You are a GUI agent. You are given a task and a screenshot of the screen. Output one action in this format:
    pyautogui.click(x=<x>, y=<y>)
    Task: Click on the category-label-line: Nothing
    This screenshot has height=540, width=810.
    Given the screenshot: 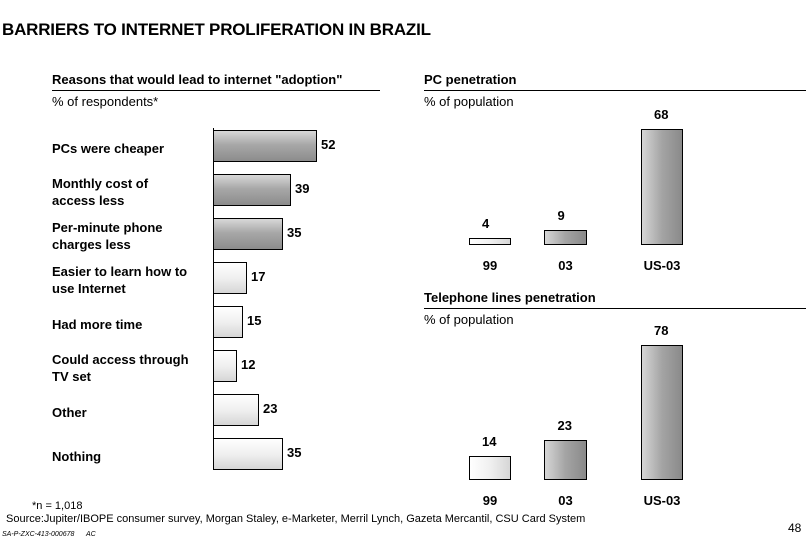 What is the action you would take?
    pyautogui.click(x=77, y=456)
    